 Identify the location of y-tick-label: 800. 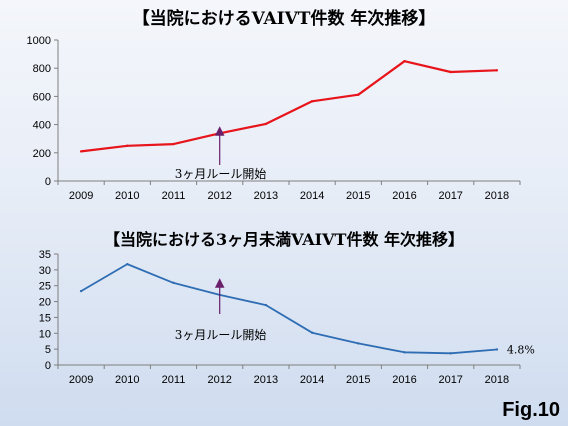
(42, 69).